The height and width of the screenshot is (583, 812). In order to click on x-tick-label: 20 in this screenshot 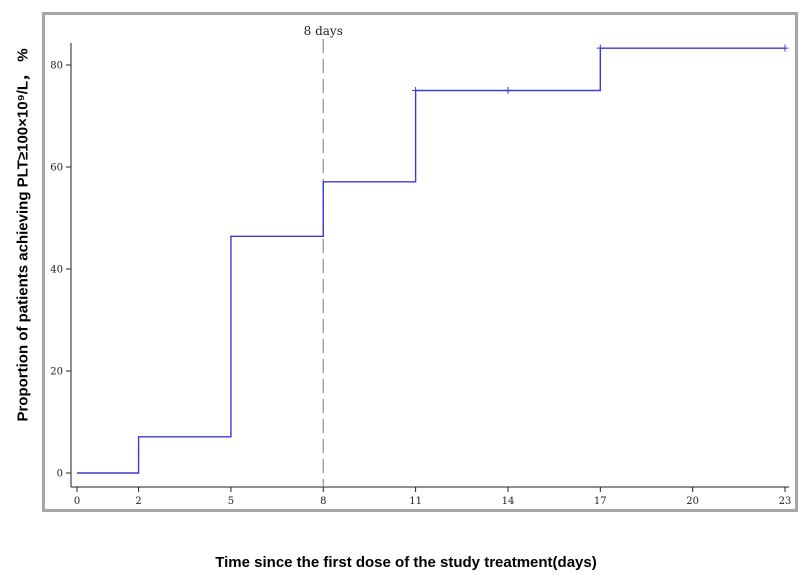, I will do `click(692, 501)`.